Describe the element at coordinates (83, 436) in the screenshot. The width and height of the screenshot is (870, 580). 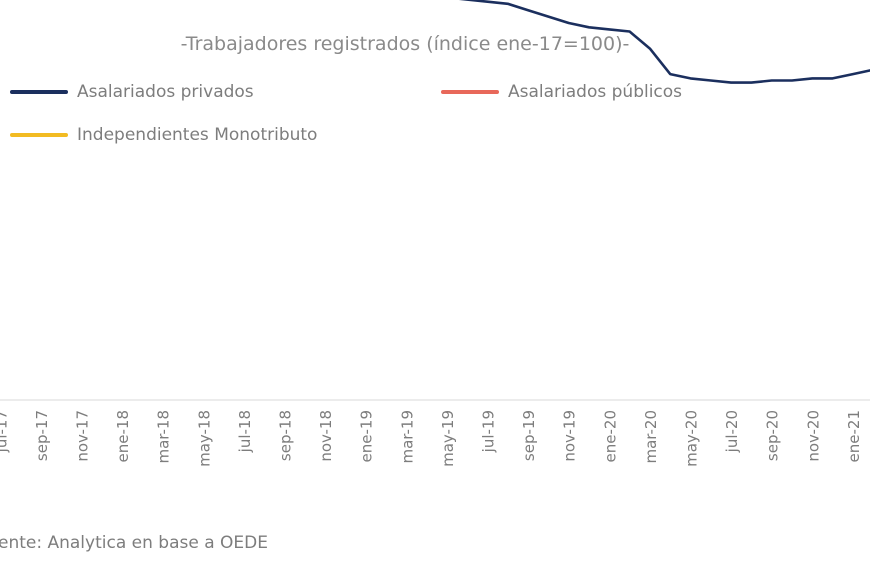
I see `x-tick-label: nov-17` at that location.